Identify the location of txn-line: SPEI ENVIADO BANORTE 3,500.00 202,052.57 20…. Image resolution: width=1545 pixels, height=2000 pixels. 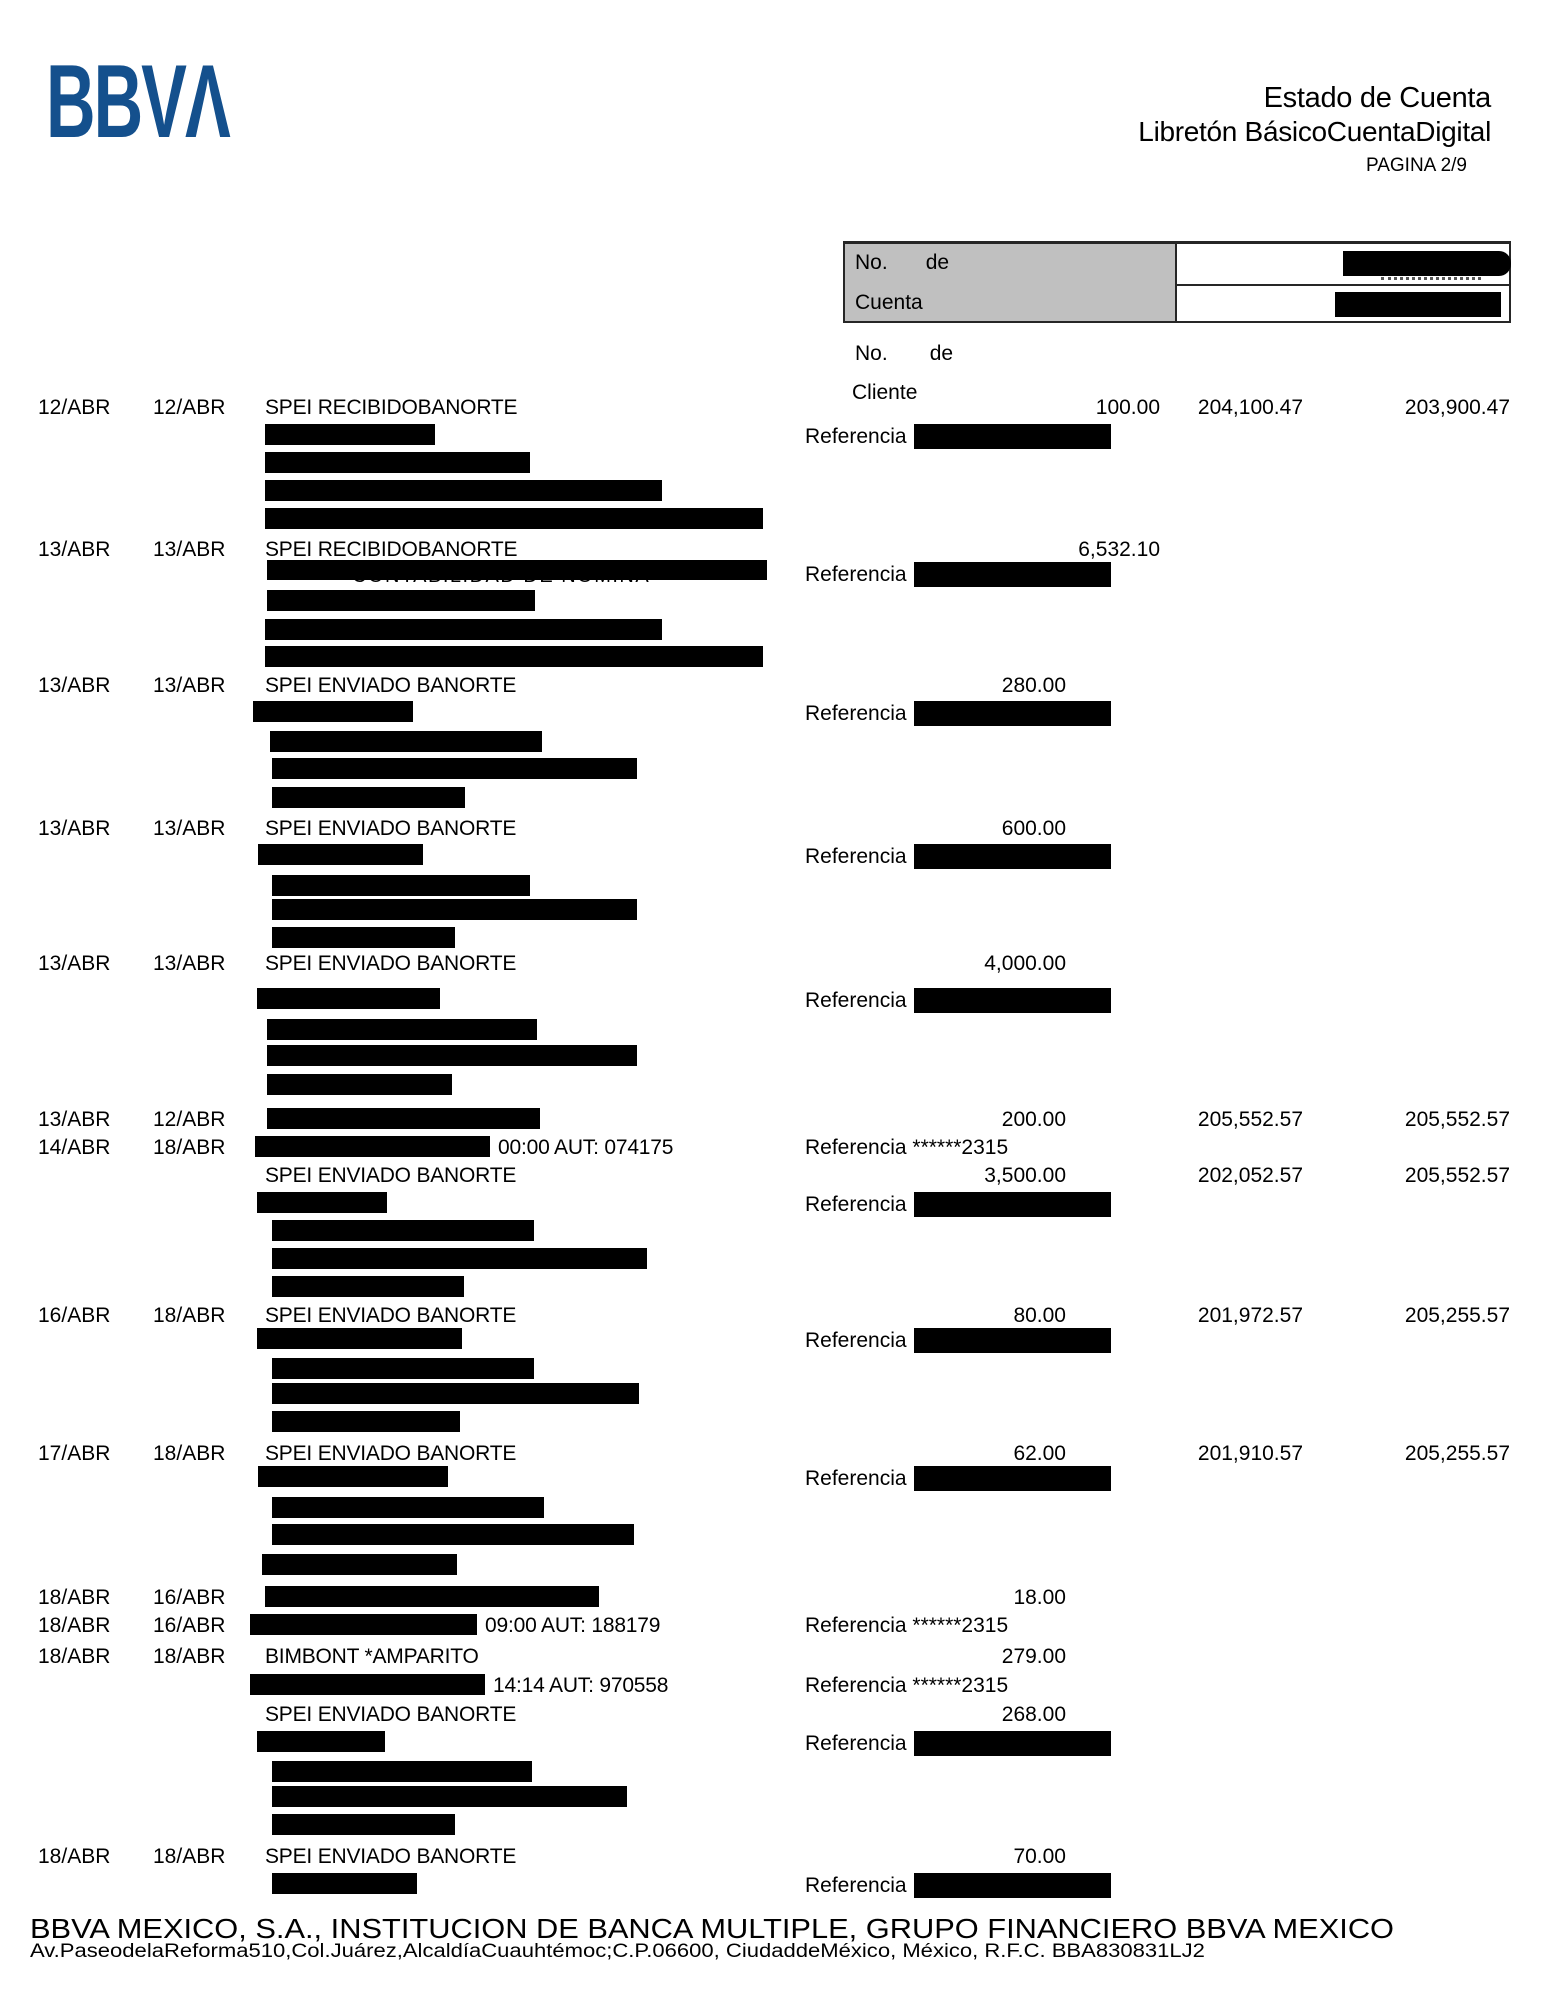
(772, 1177).